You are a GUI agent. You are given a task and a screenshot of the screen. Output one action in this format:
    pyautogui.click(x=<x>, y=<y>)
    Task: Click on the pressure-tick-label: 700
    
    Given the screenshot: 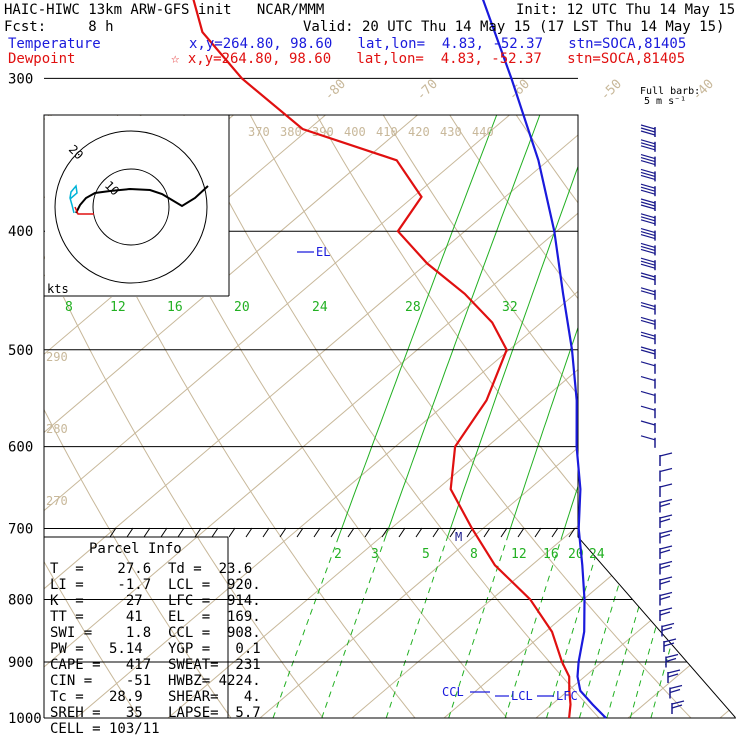 What is the action you would take?
    pyautogui.click(x=20, y=530)
    